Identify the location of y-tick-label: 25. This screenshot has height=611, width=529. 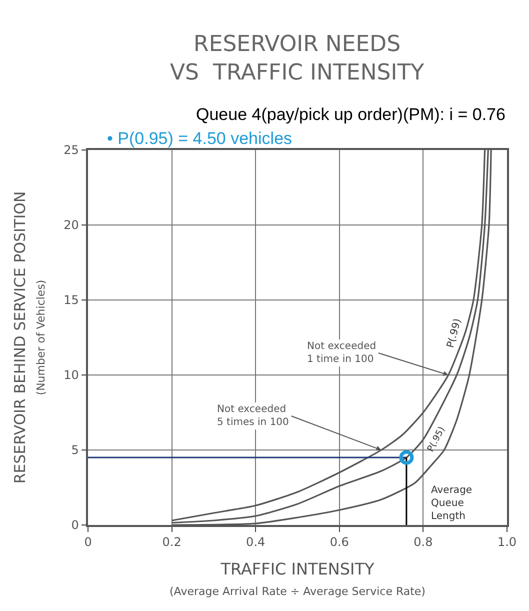
(71, 150).